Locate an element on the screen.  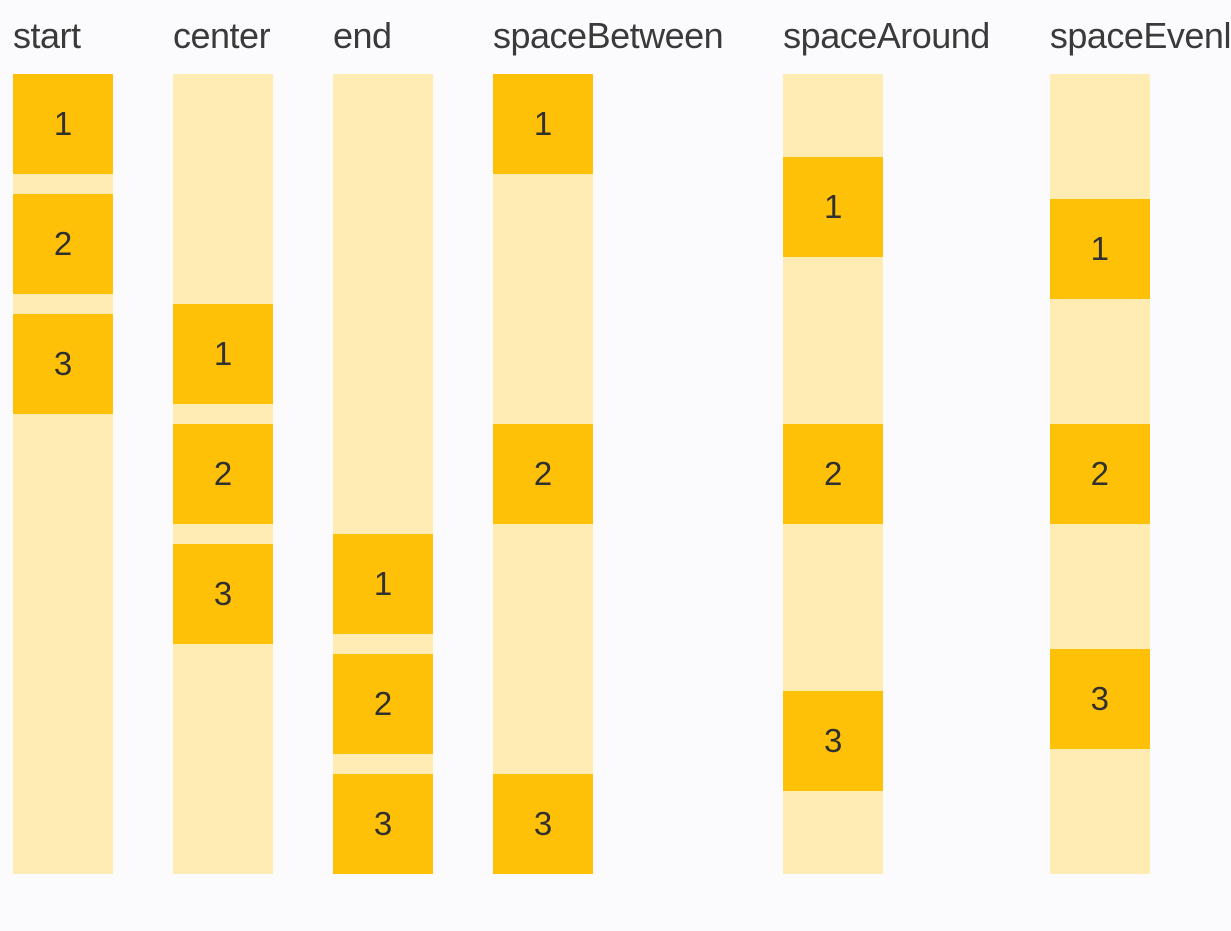
group-end: end 1 2 3 is located at coordinates (383, 444).